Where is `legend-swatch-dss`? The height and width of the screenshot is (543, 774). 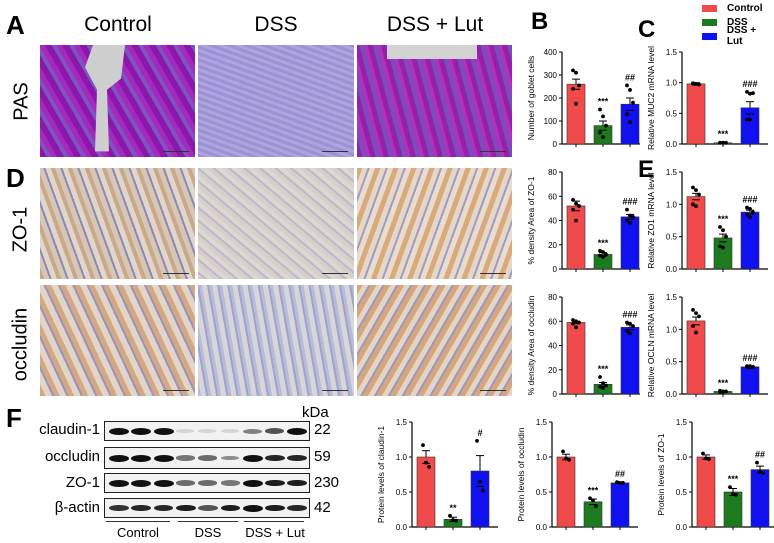
legend-swatch-dss is located at coordinates (709, 22).